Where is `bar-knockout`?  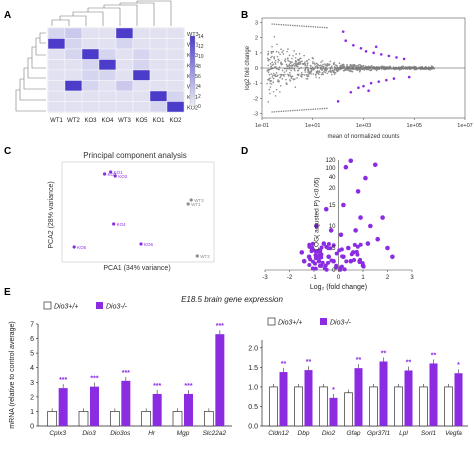
bar-knockout is located at coordinates (383, 393).